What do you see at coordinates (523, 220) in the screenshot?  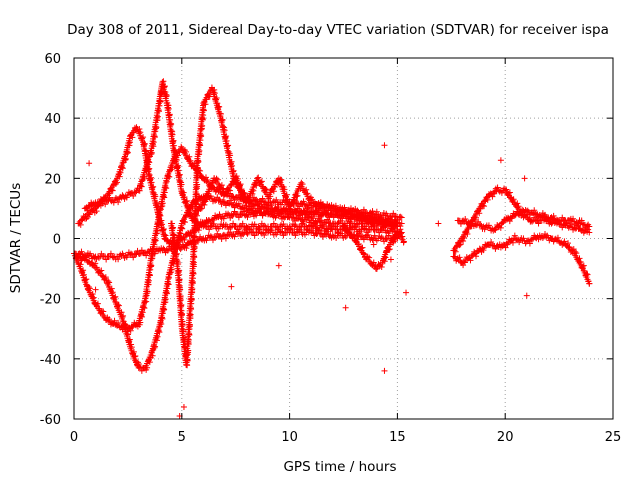 I see `series-track-k` at bounding box center [523, 220].